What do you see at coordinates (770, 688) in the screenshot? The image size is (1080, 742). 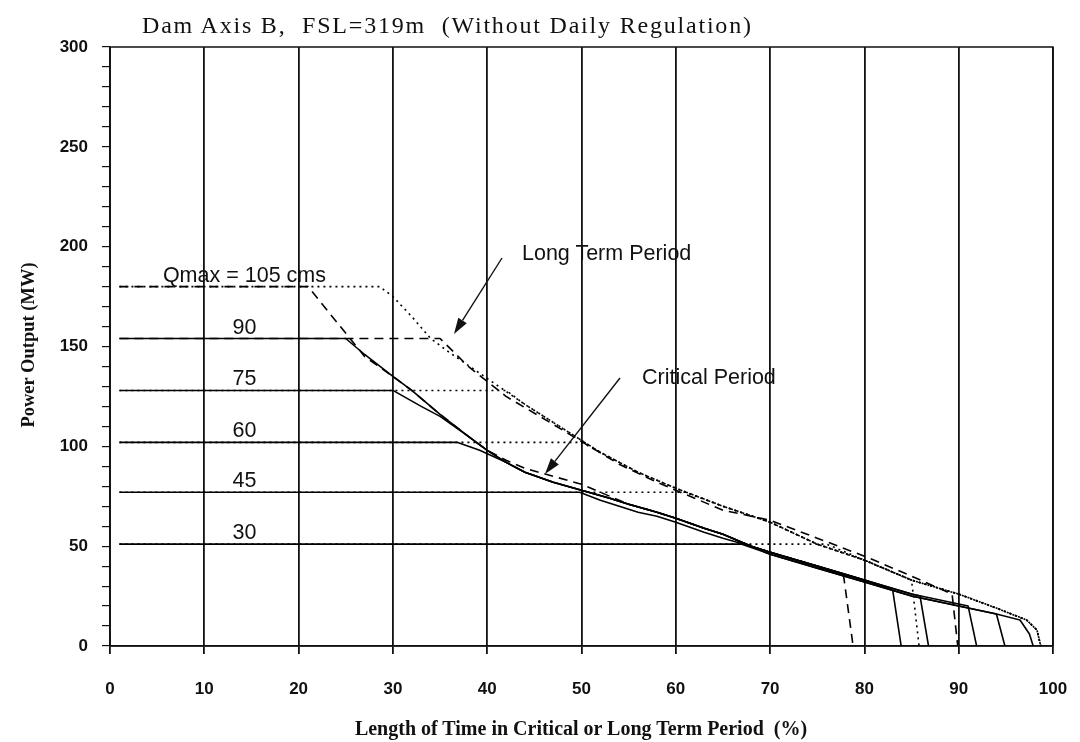 I see `x-tick-label: 70` at bounding box center [770, 688].